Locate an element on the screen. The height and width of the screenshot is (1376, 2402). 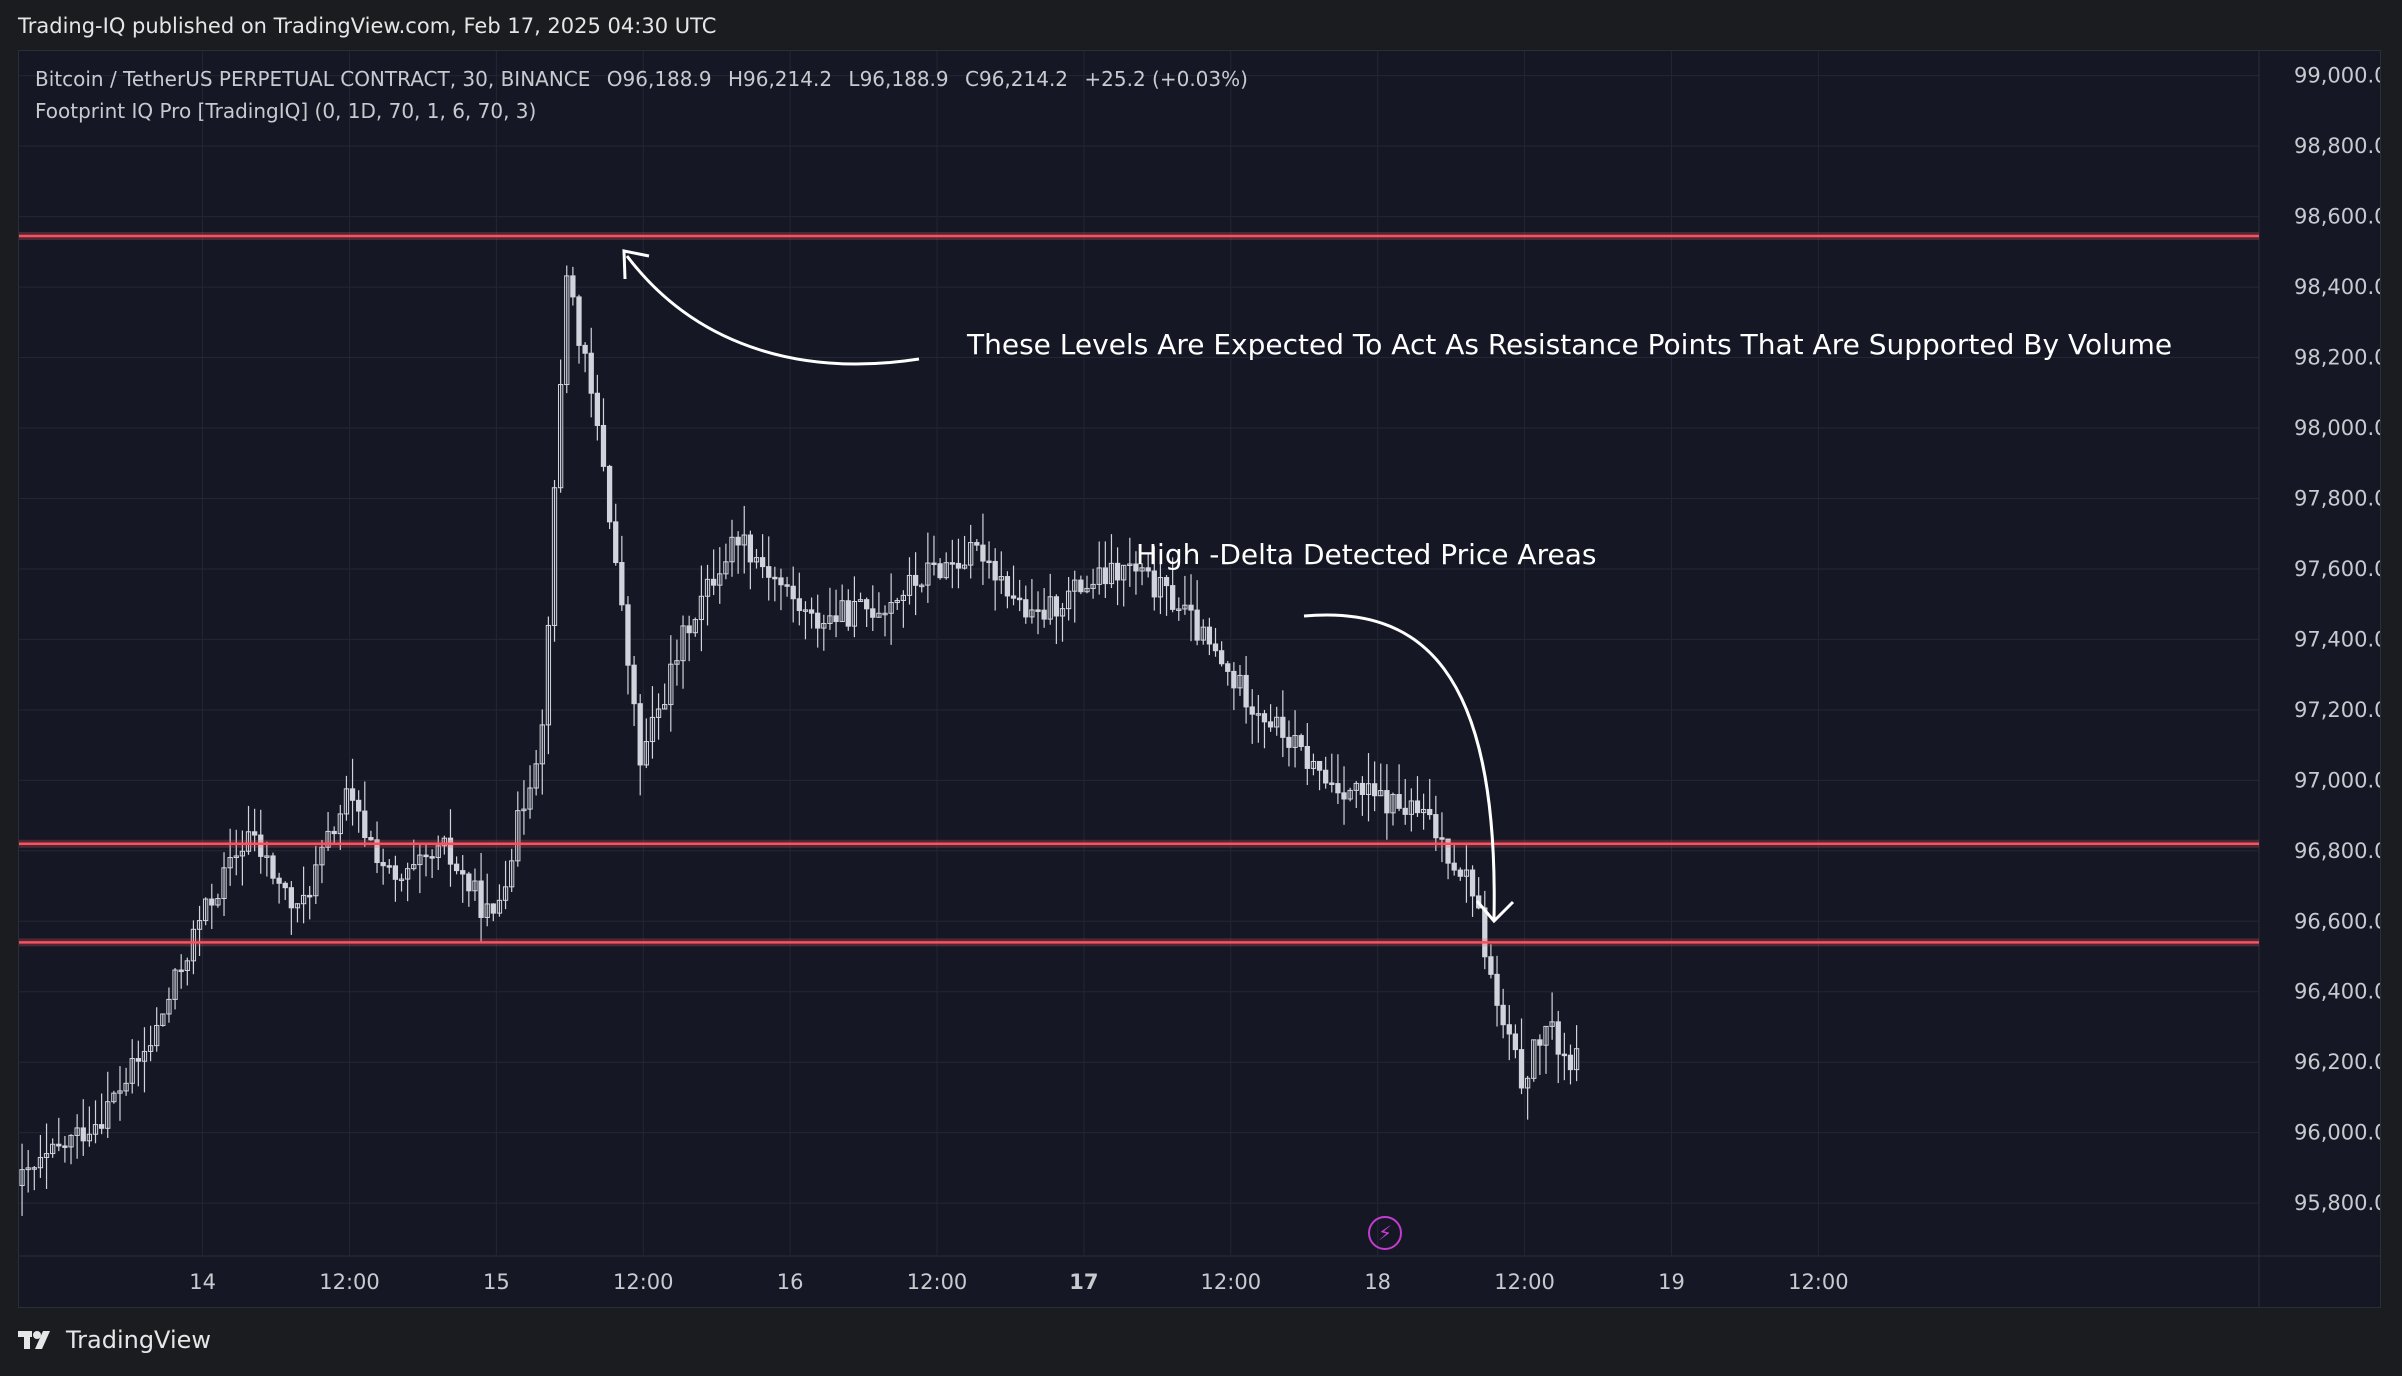
ohlc-high: H96,214.2 is located at coordinates (780, 79).